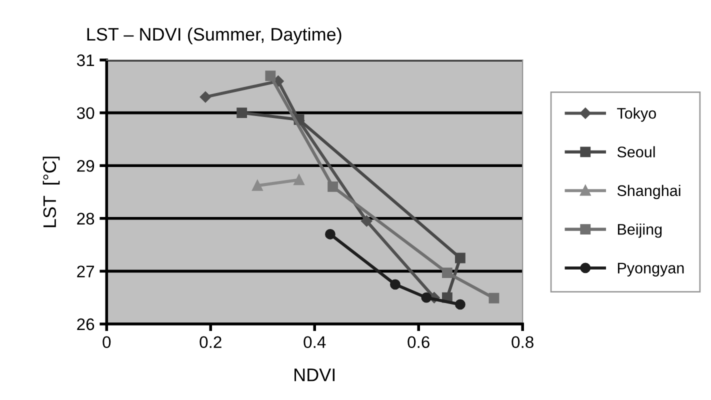 The image size is (711, 400). Describe the element at coordinates (211, 342) in the screenshot. I see `x-tick-label: 0.2` at that location.